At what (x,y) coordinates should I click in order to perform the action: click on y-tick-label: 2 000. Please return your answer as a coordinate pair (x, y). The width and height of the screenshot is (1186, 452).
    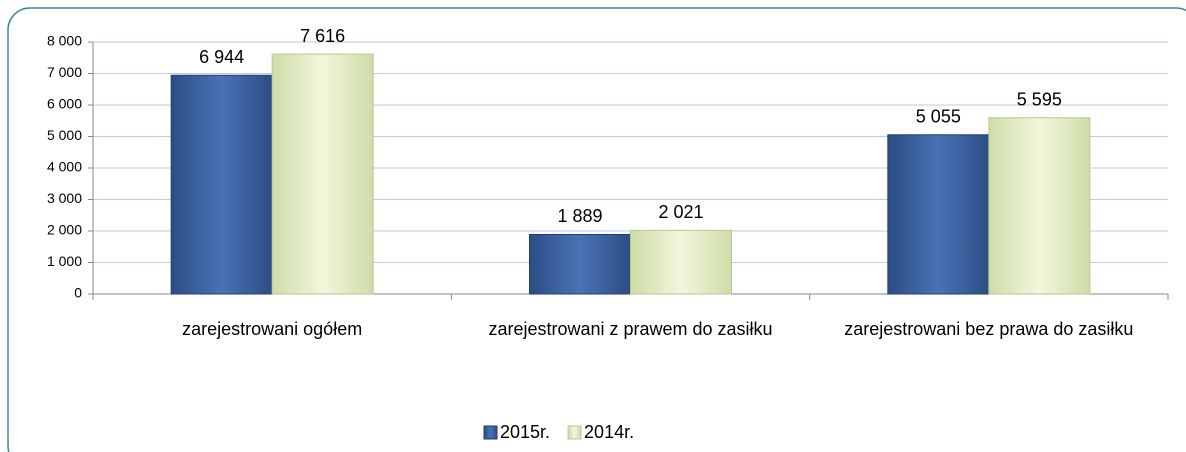
    Looking at the image, I should click on (64, 230).